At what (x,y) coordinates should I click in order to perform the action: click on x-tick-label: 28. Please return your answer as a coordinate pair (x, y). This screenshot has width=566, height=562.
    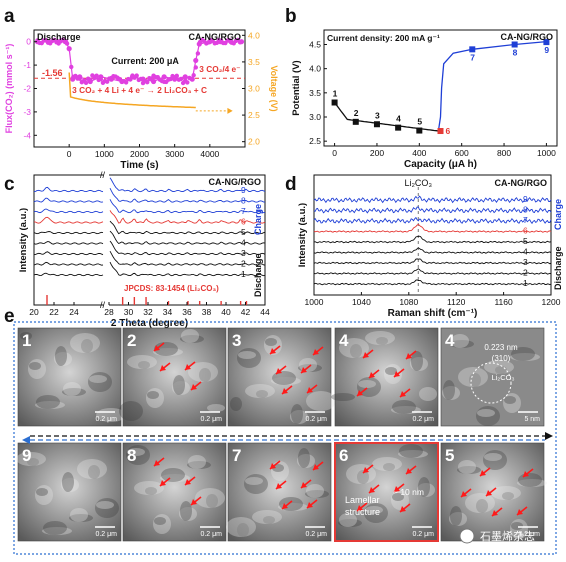
    Looking at the image, I should click on (109, 312).